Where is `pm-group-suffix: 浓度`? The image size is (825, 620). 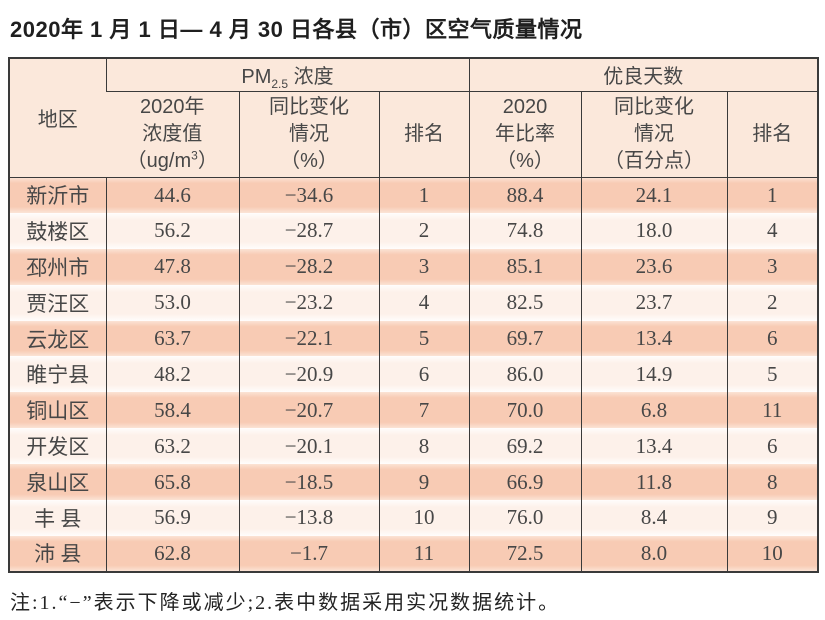
pm-group-suffix: 浓度 is located at coordinates (311, 77).